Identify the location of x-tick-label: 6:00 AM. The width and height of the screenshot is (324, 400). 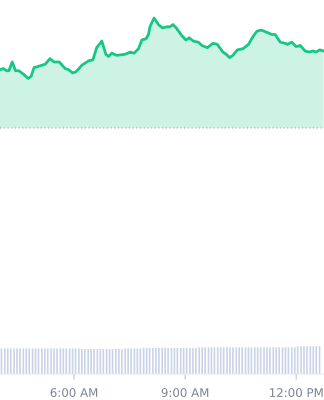
(74, 393).